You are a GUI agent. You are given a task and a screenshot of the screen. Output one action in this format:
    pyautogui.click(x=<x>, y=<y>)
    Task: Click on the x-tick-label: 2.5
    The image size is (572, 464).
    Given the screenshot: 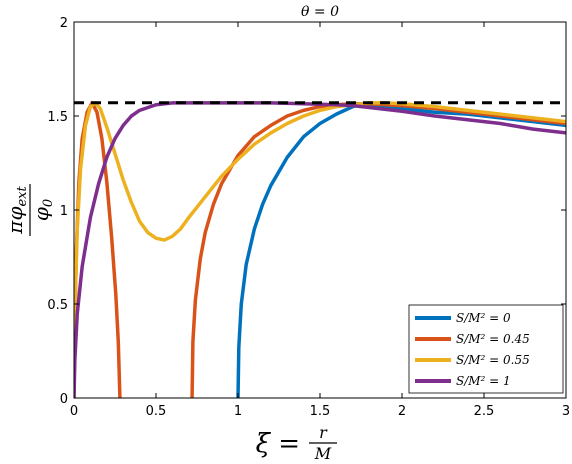 What is the action you would take?
    pyautogui.click(x=484, y=411)
    